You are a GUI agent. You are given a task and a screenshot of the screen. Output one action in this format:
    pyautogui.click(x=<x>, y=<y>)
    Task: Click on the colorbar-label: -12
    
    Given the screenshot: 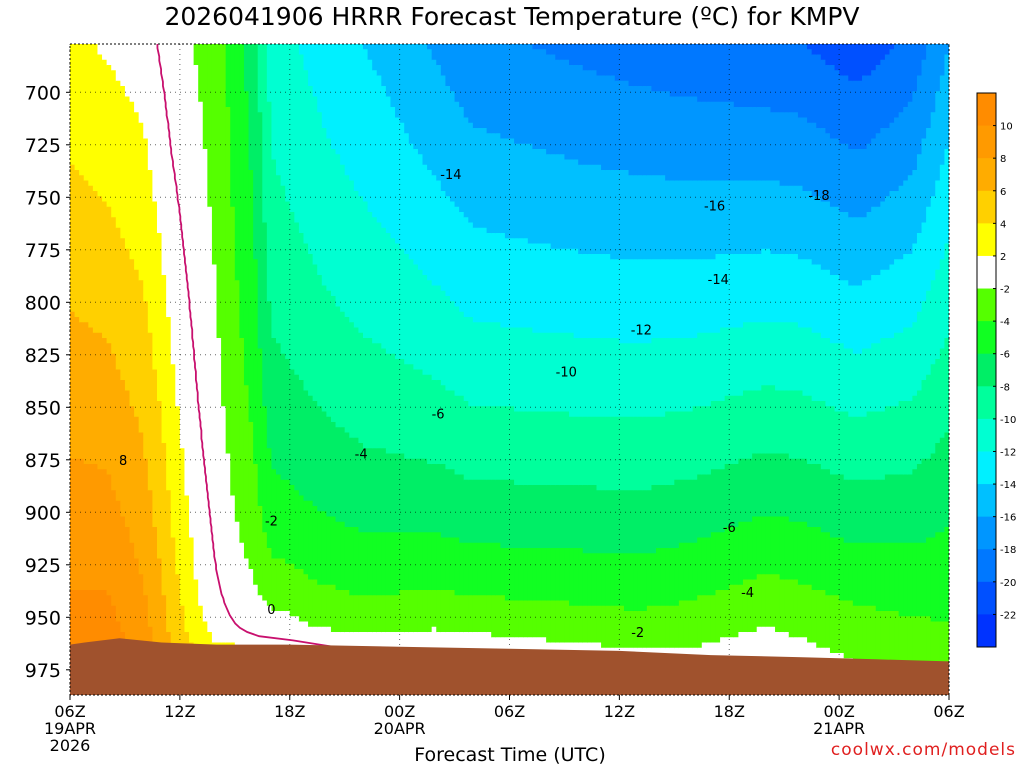 What is the action you would take?
    pyautogui.click(x=1008, y=452)
    